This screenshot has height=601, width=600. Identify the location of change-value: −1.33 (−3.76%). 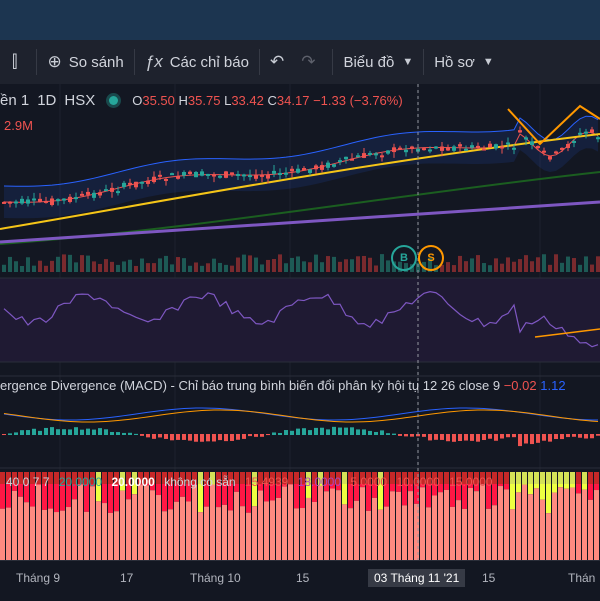
(358, 100).